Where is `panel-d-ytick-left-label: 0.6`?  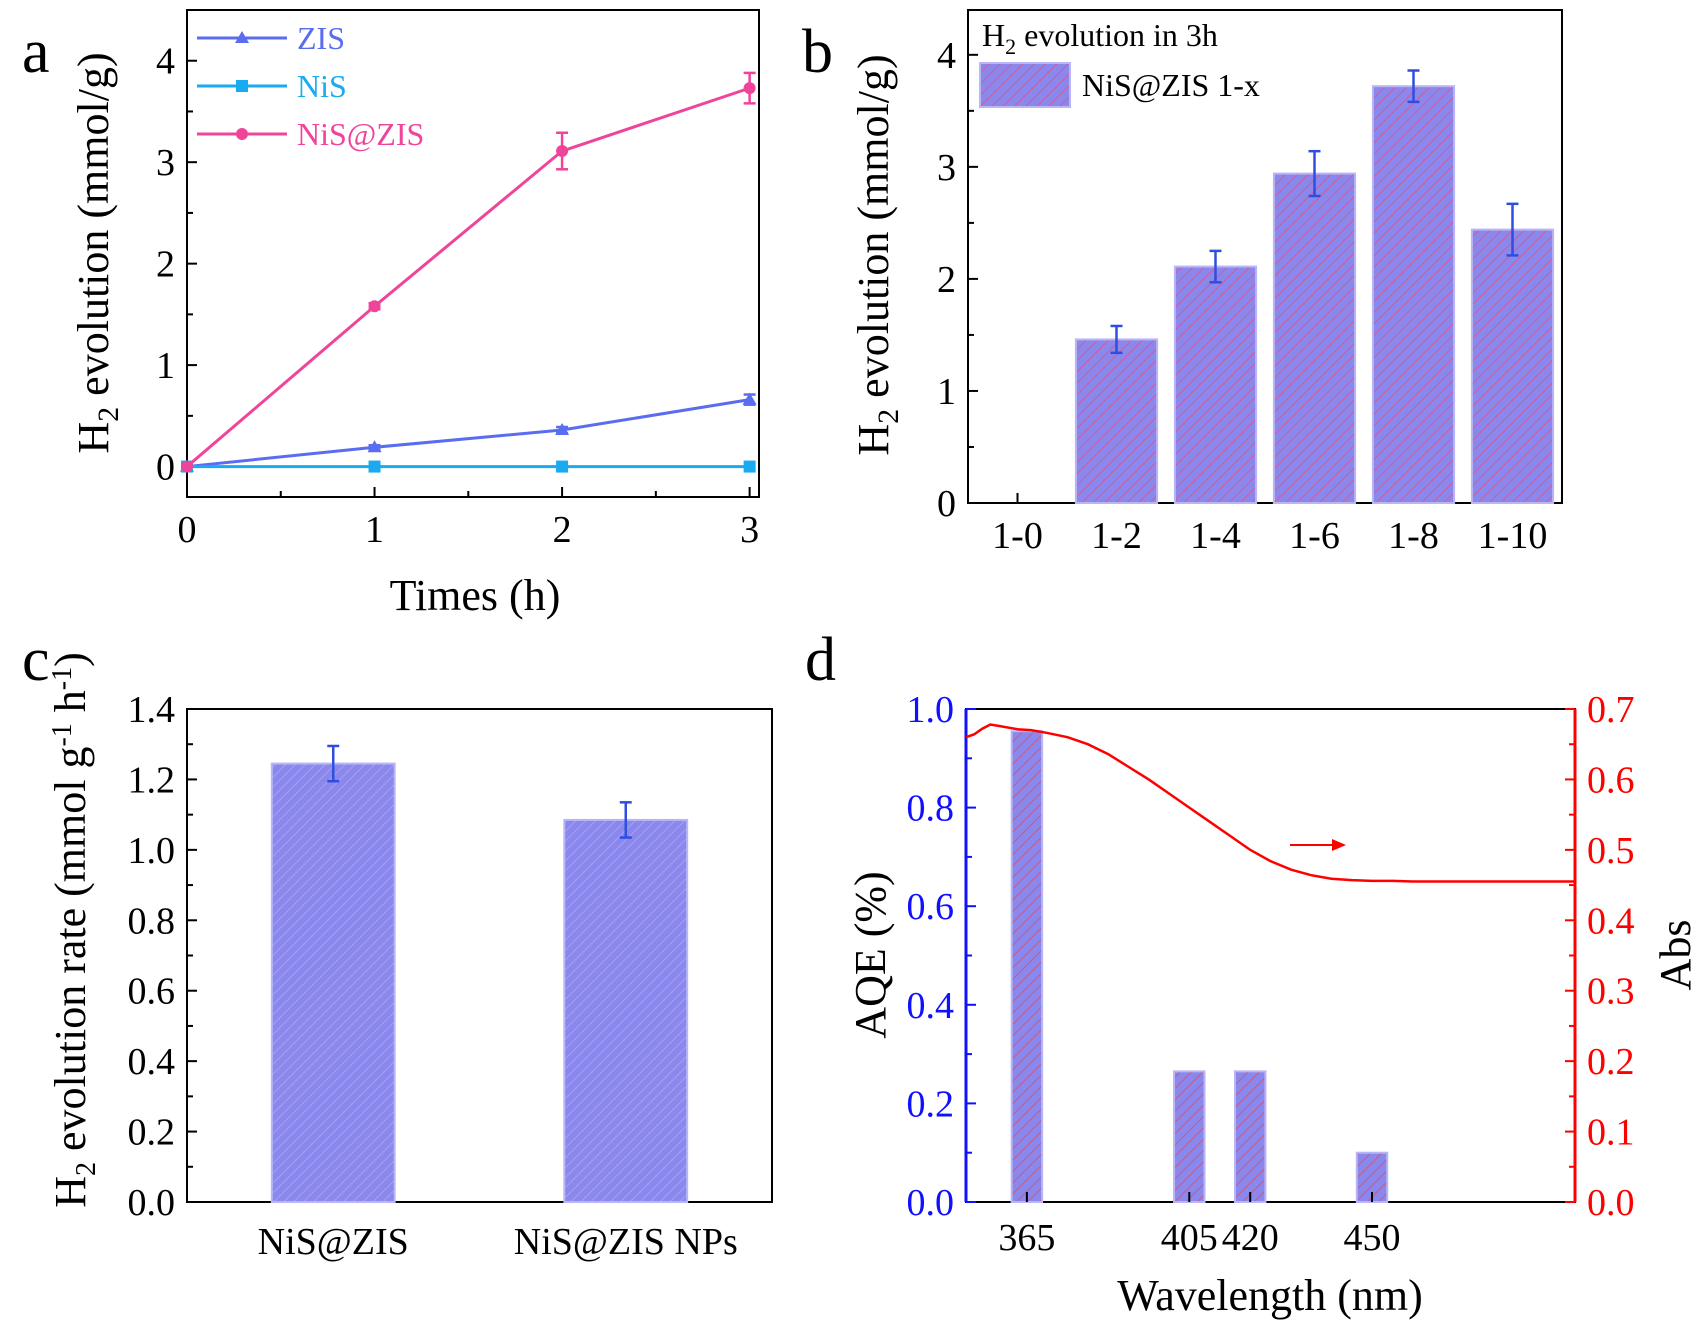 panel-d-ytick-left-label: 0.6 is located at coordinates (931, 907).